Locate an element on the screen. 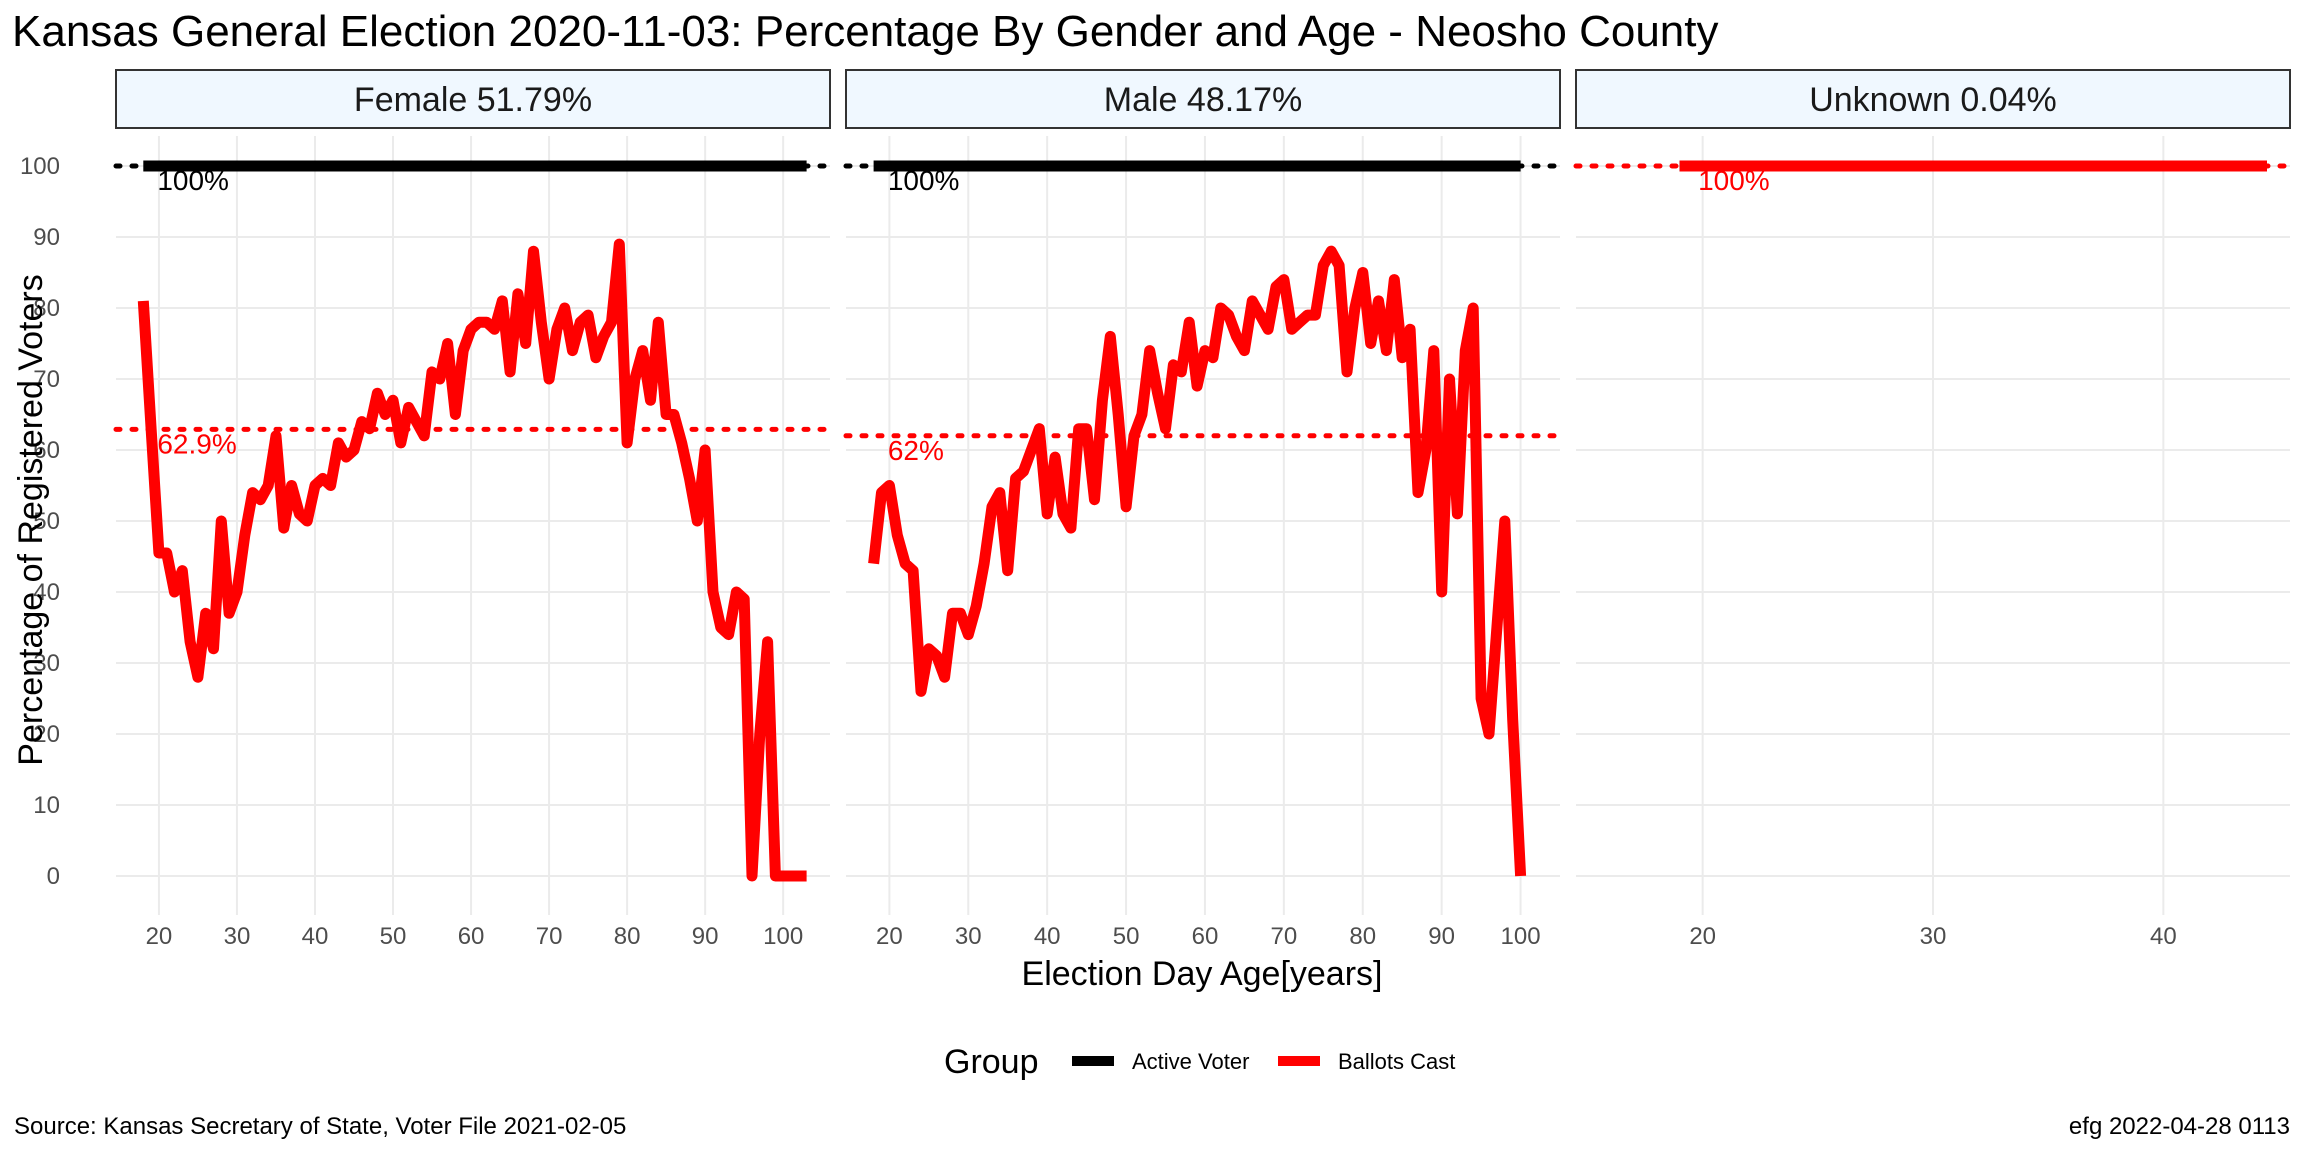 This screenshot has height=1152, width=2304. legend-label: Ballots Cast is located at coordinates (1396, 1061).